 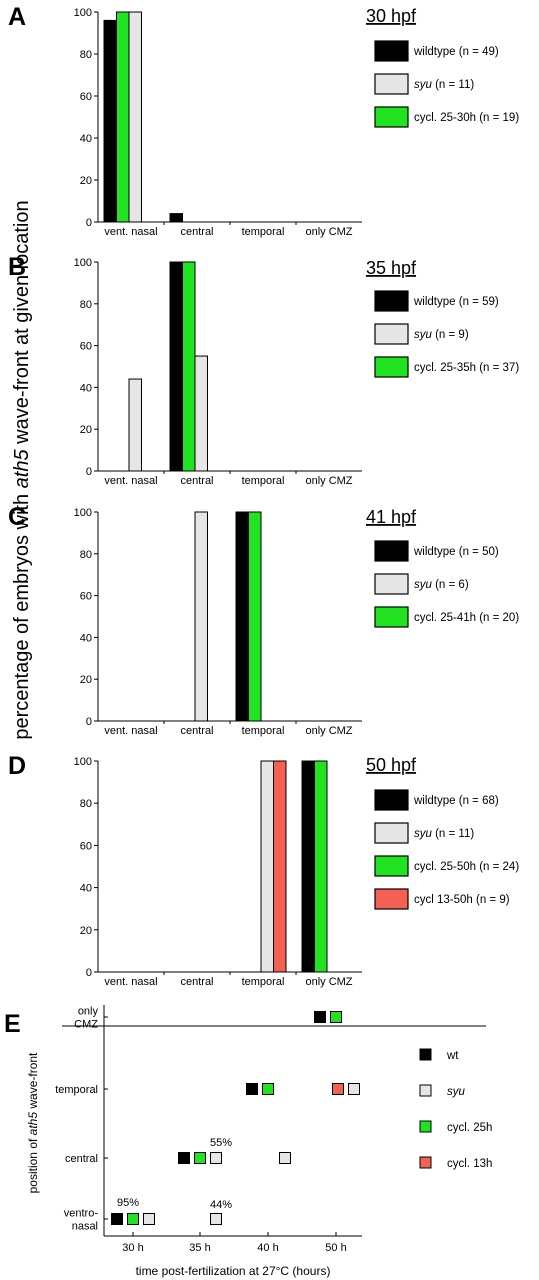 I want to click on bar-cycl-only-cmz, so click(x=321, y=866).